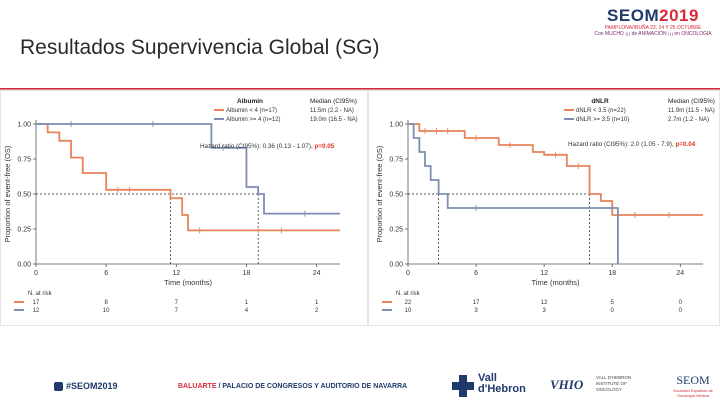  I want to click on vhio-subtitle: VALL D'HEBRON INSTITUTE OF ONCOLOGY, so click(614, 383).